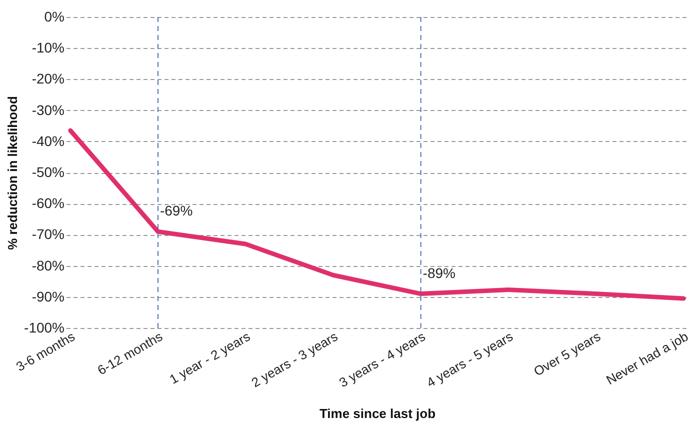 The height and width of the screenshot is (427, 694). I want to click on y-axis-title: % reduction in likelihood, so click(12, 173).